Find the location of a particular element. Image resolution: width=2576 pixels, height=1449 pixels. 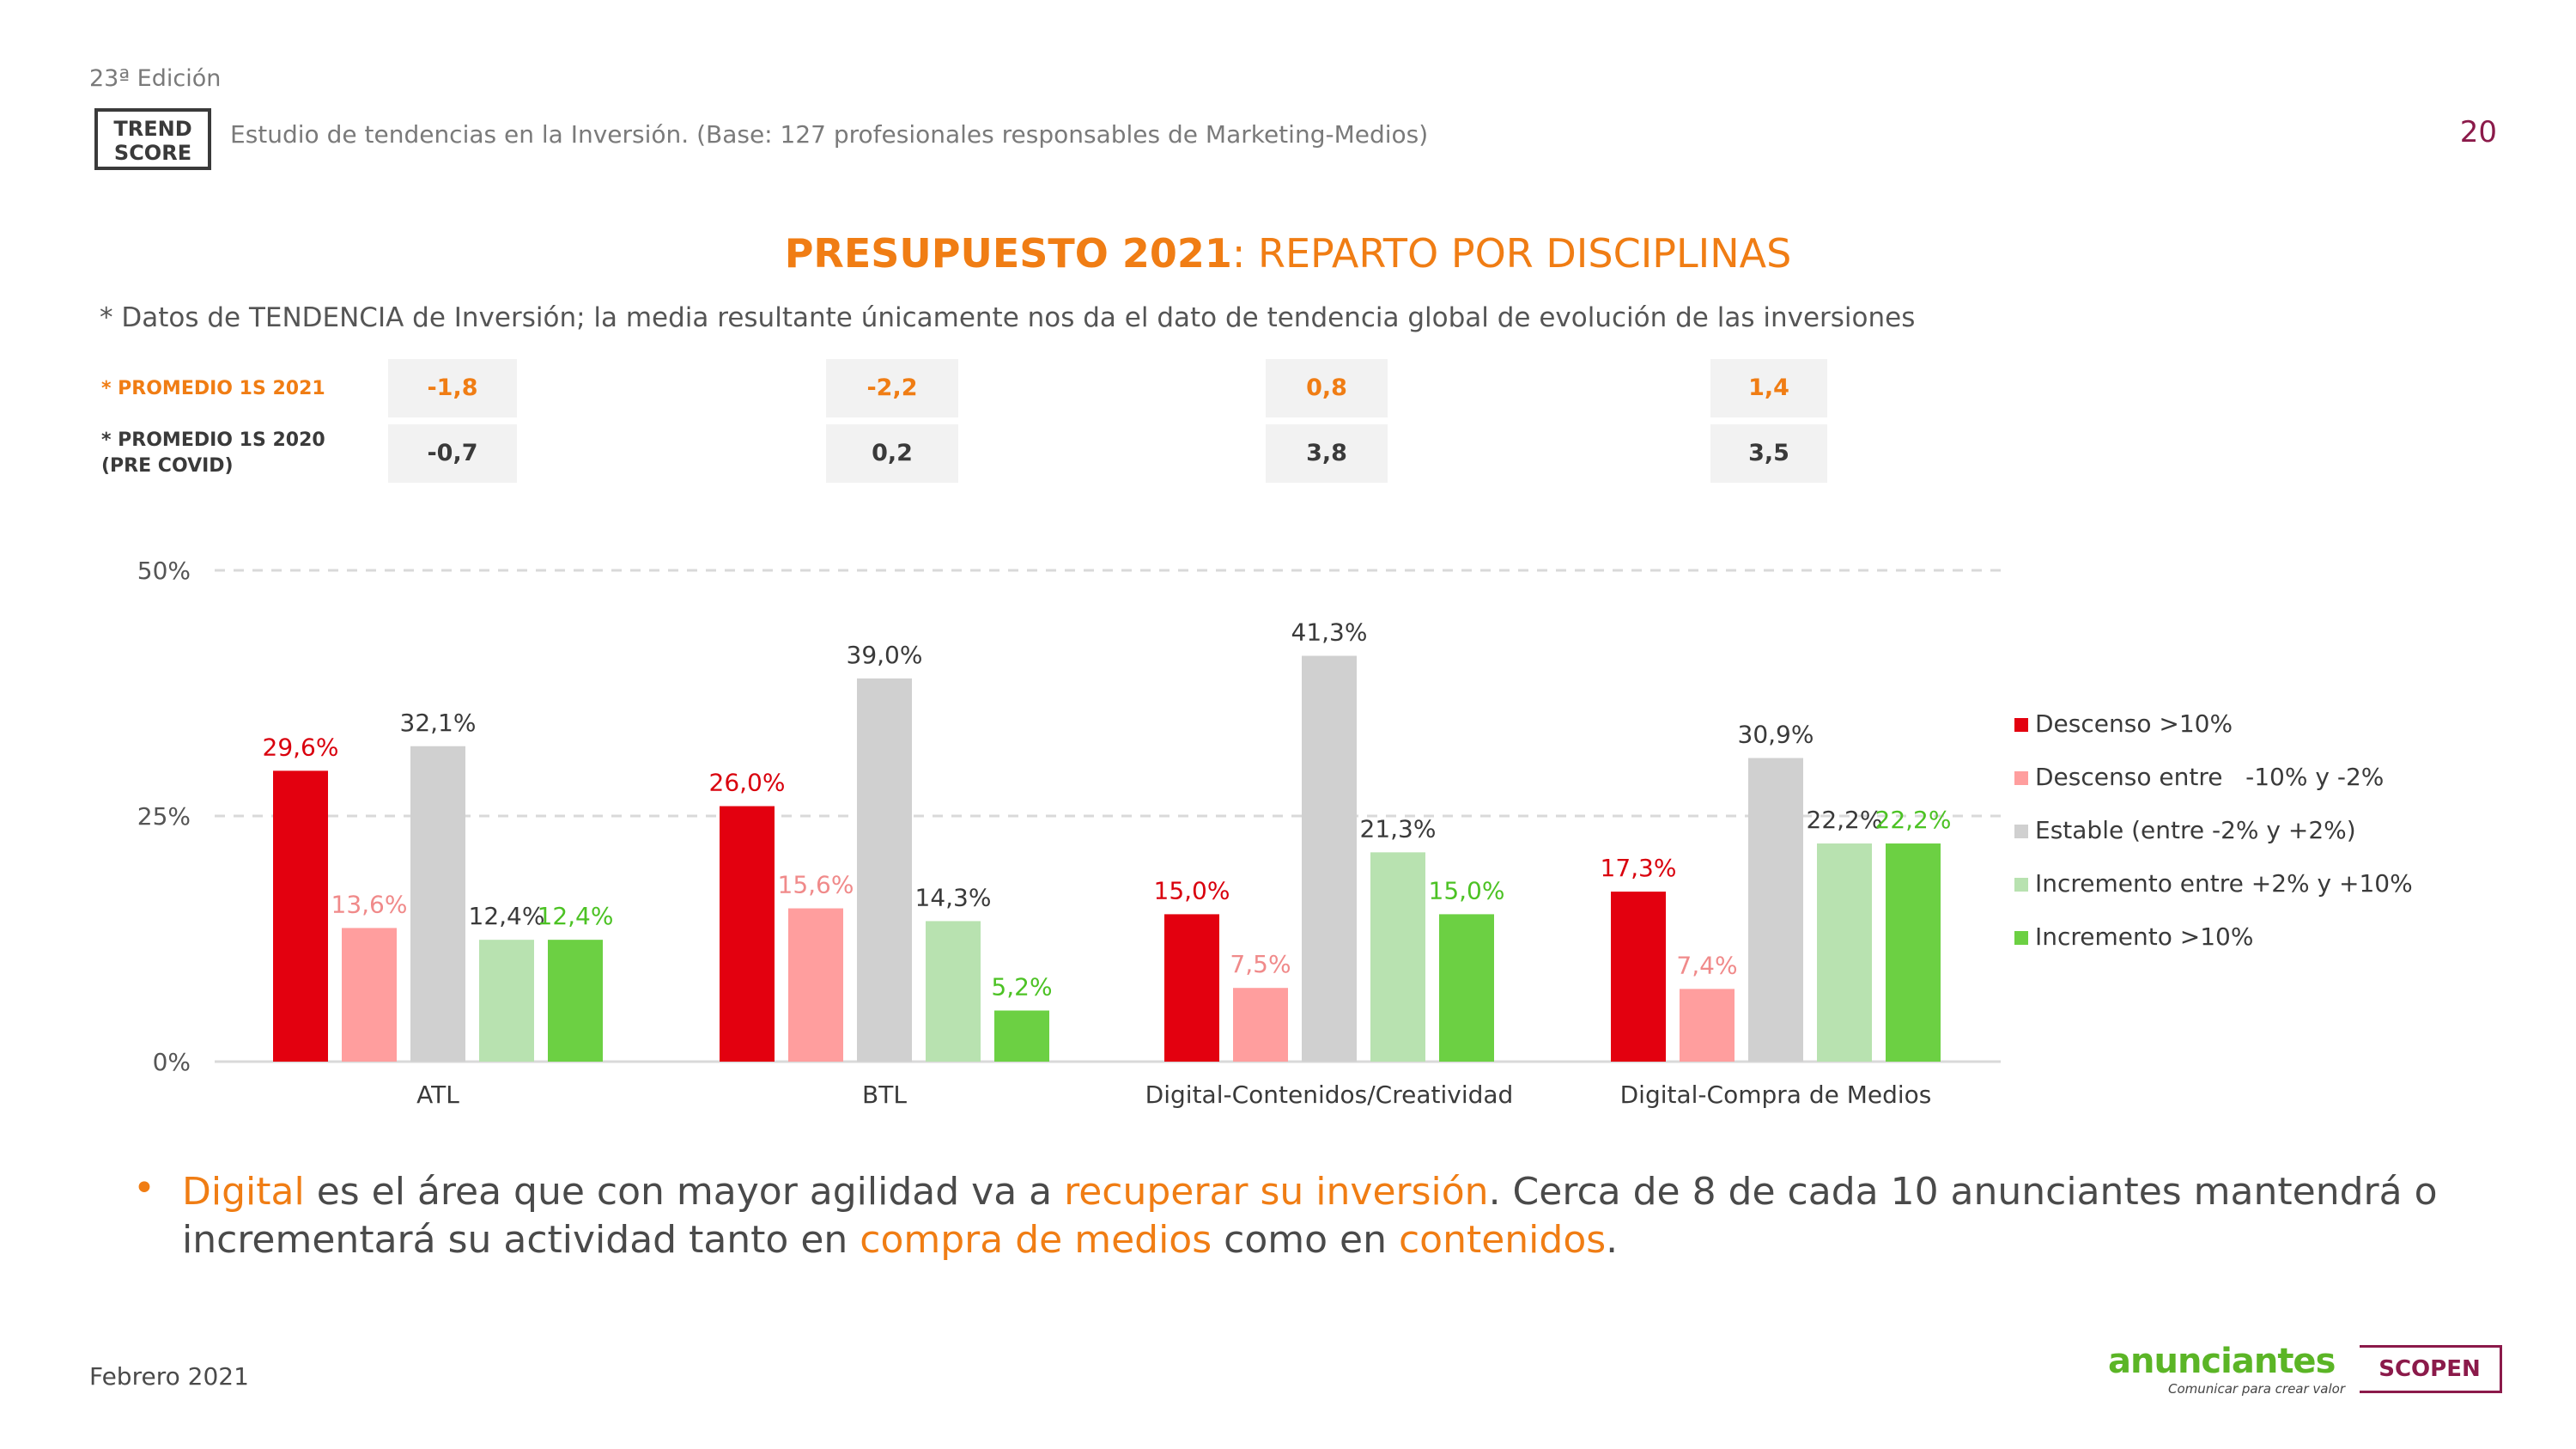

category-label: ATL is located at coordinates (438, 1095).